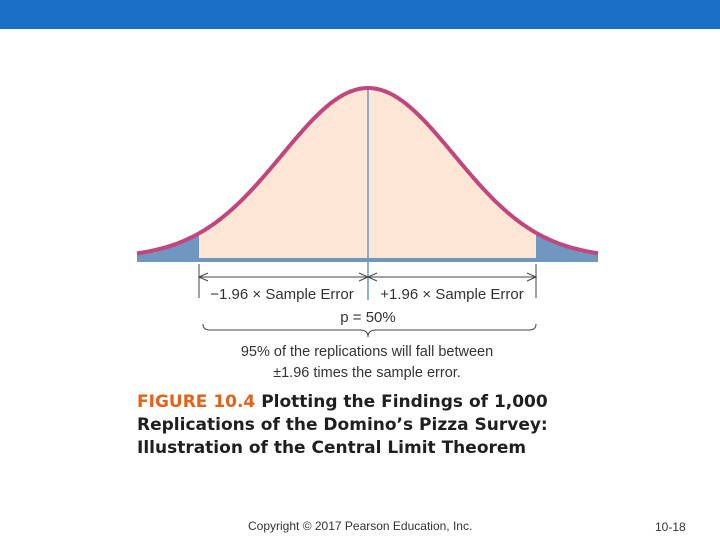 This screenshot has height=540, width=720. What do you see at coordinates (196, 402) in the screenshot?
I see `figure-number: FIGURE 10.4` at bounding box center [196, 402].